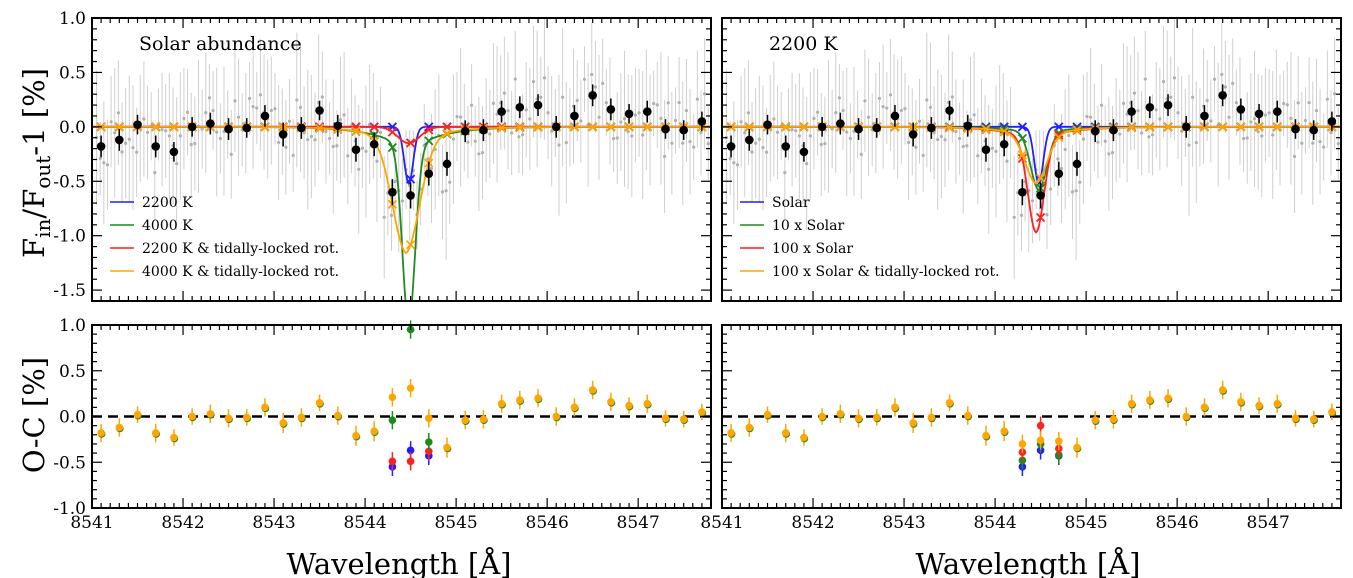 The width and height of the screenshot is (1353, 578). Describe the element at coordinates (812, 249) in the screenshot. I see `legend-label: 100 x Solar` at that location.